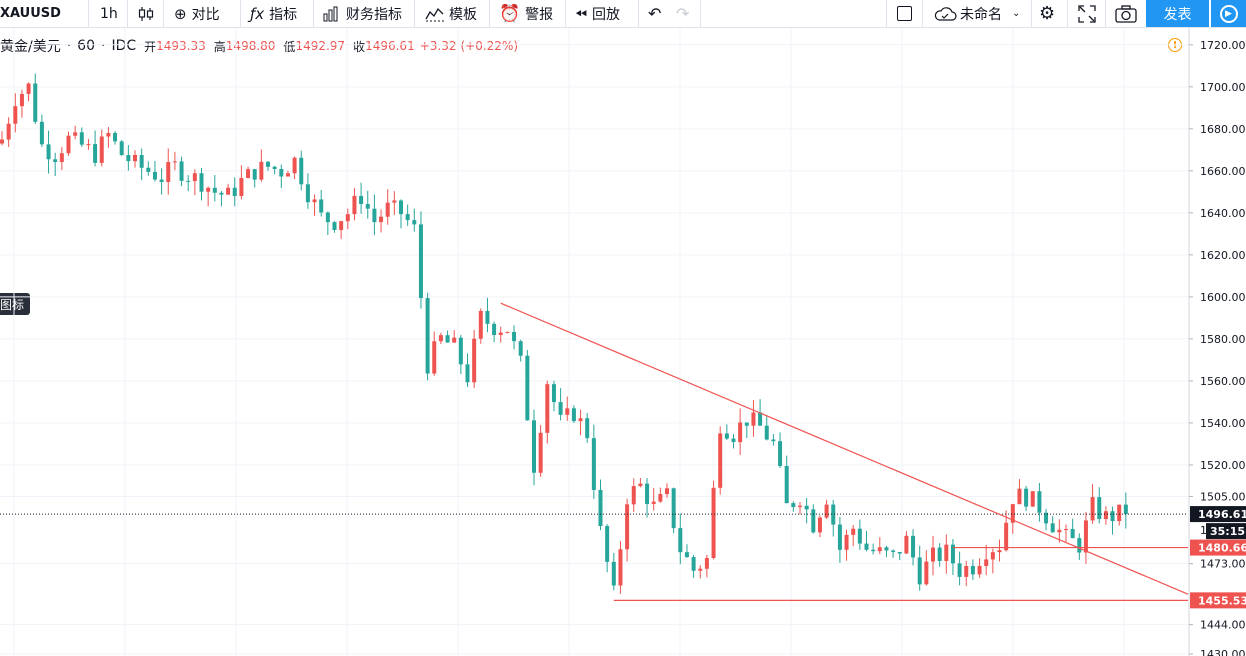 The height and width of the screenshot is (656, 1246). What do you see at coordinates (205, 14) in the screenshot?
I see `compare-label: 对比` at bounding box center [205, 14].